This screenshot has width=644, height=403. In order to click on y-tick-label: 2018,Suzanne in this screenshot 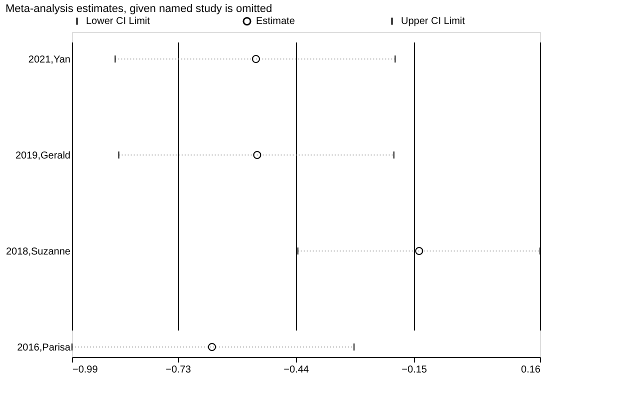, I will do `click(38, 252)`.